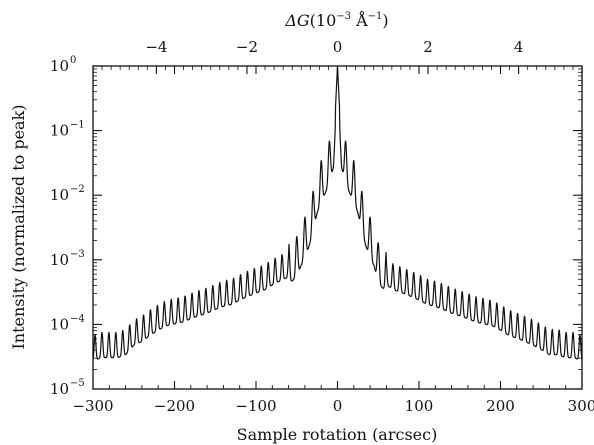  I want to click on top-axis-unit-prefix: (10, so click(323, 20).